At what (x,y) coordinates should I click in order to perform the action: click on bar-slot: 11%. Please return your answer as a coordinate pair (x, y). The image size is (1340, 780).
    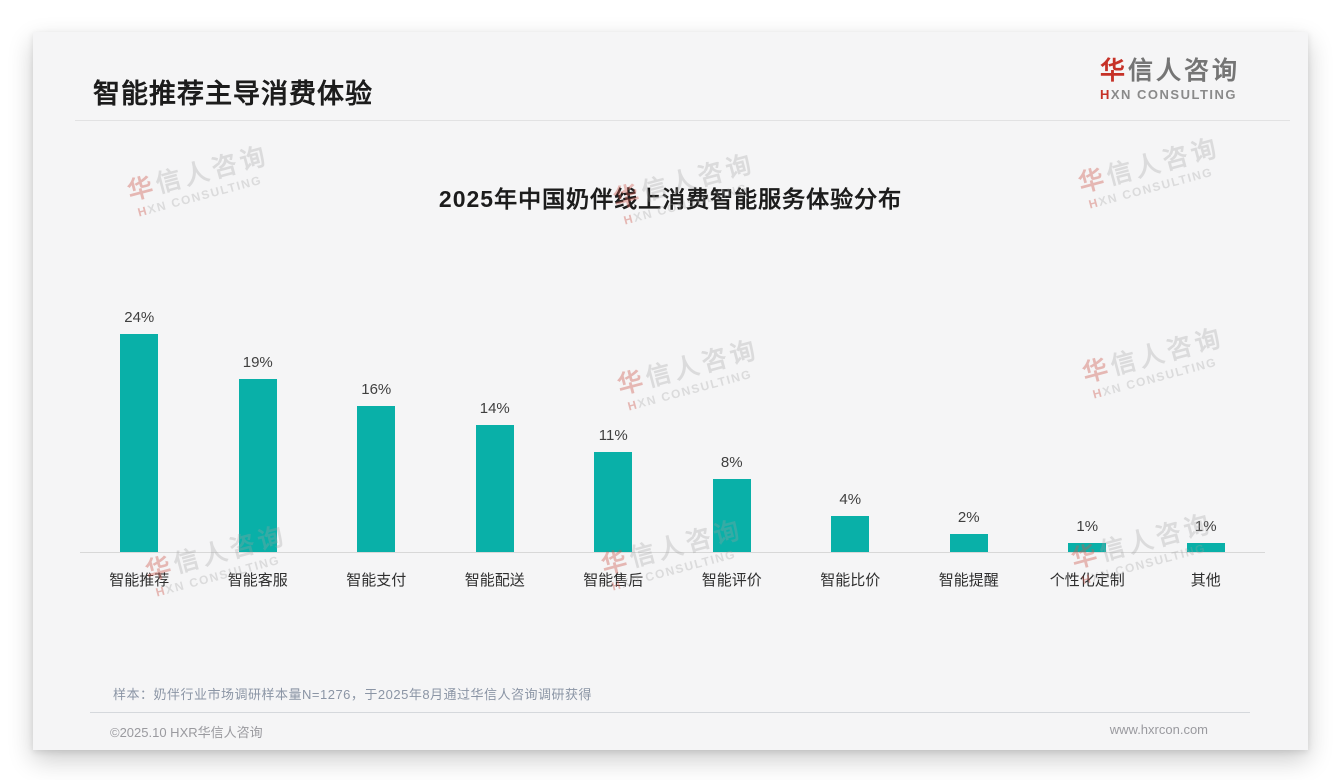
    Looking at the image, I should click on (613, 489).